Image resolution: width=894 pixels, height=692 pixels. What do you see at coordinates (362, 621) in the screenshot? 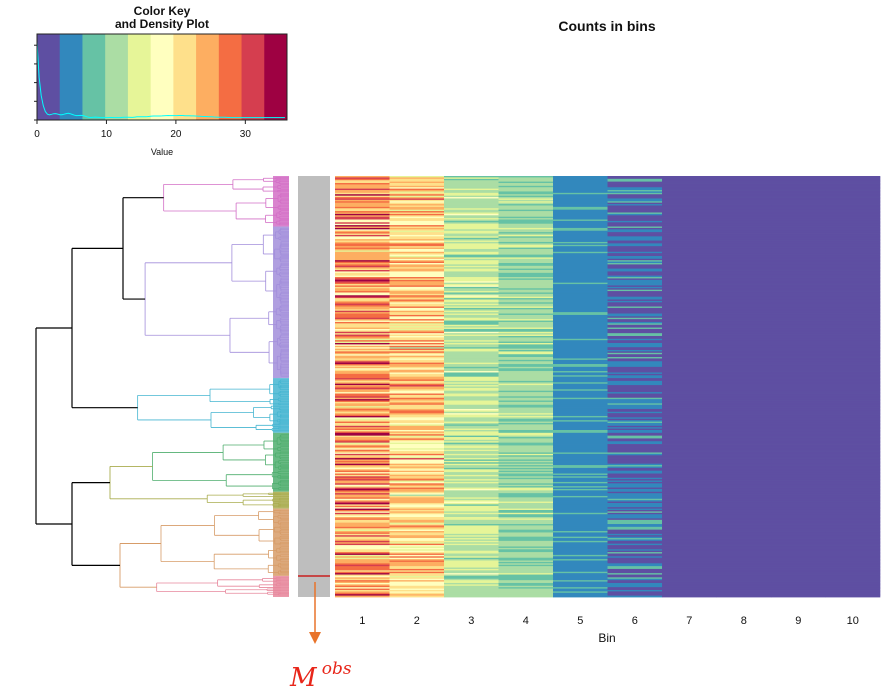
I see `x-tick-label: 1` at bounding box center [362, 621].